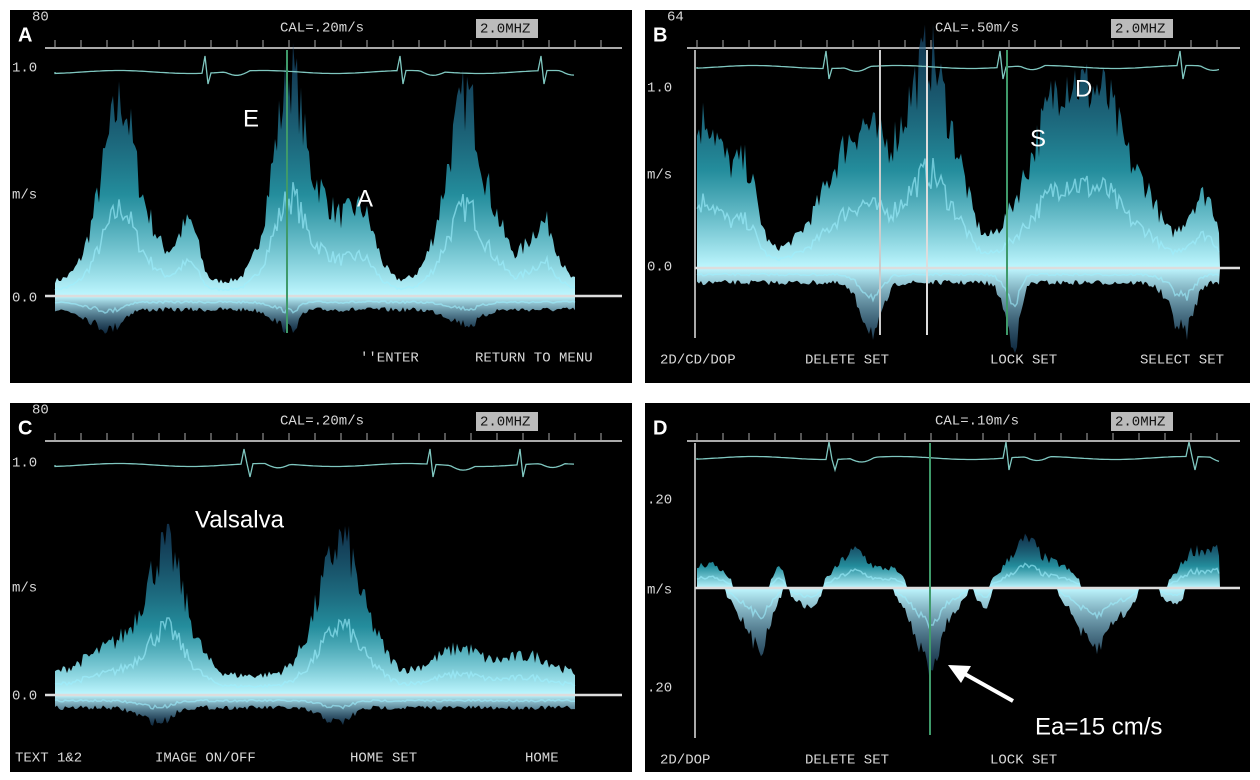 This screenshot has width=1260, height=780. What do you see at coordinates (25, 35) in the screenshot?
I see `panel-letter: A` at bounding box center [25, 35].